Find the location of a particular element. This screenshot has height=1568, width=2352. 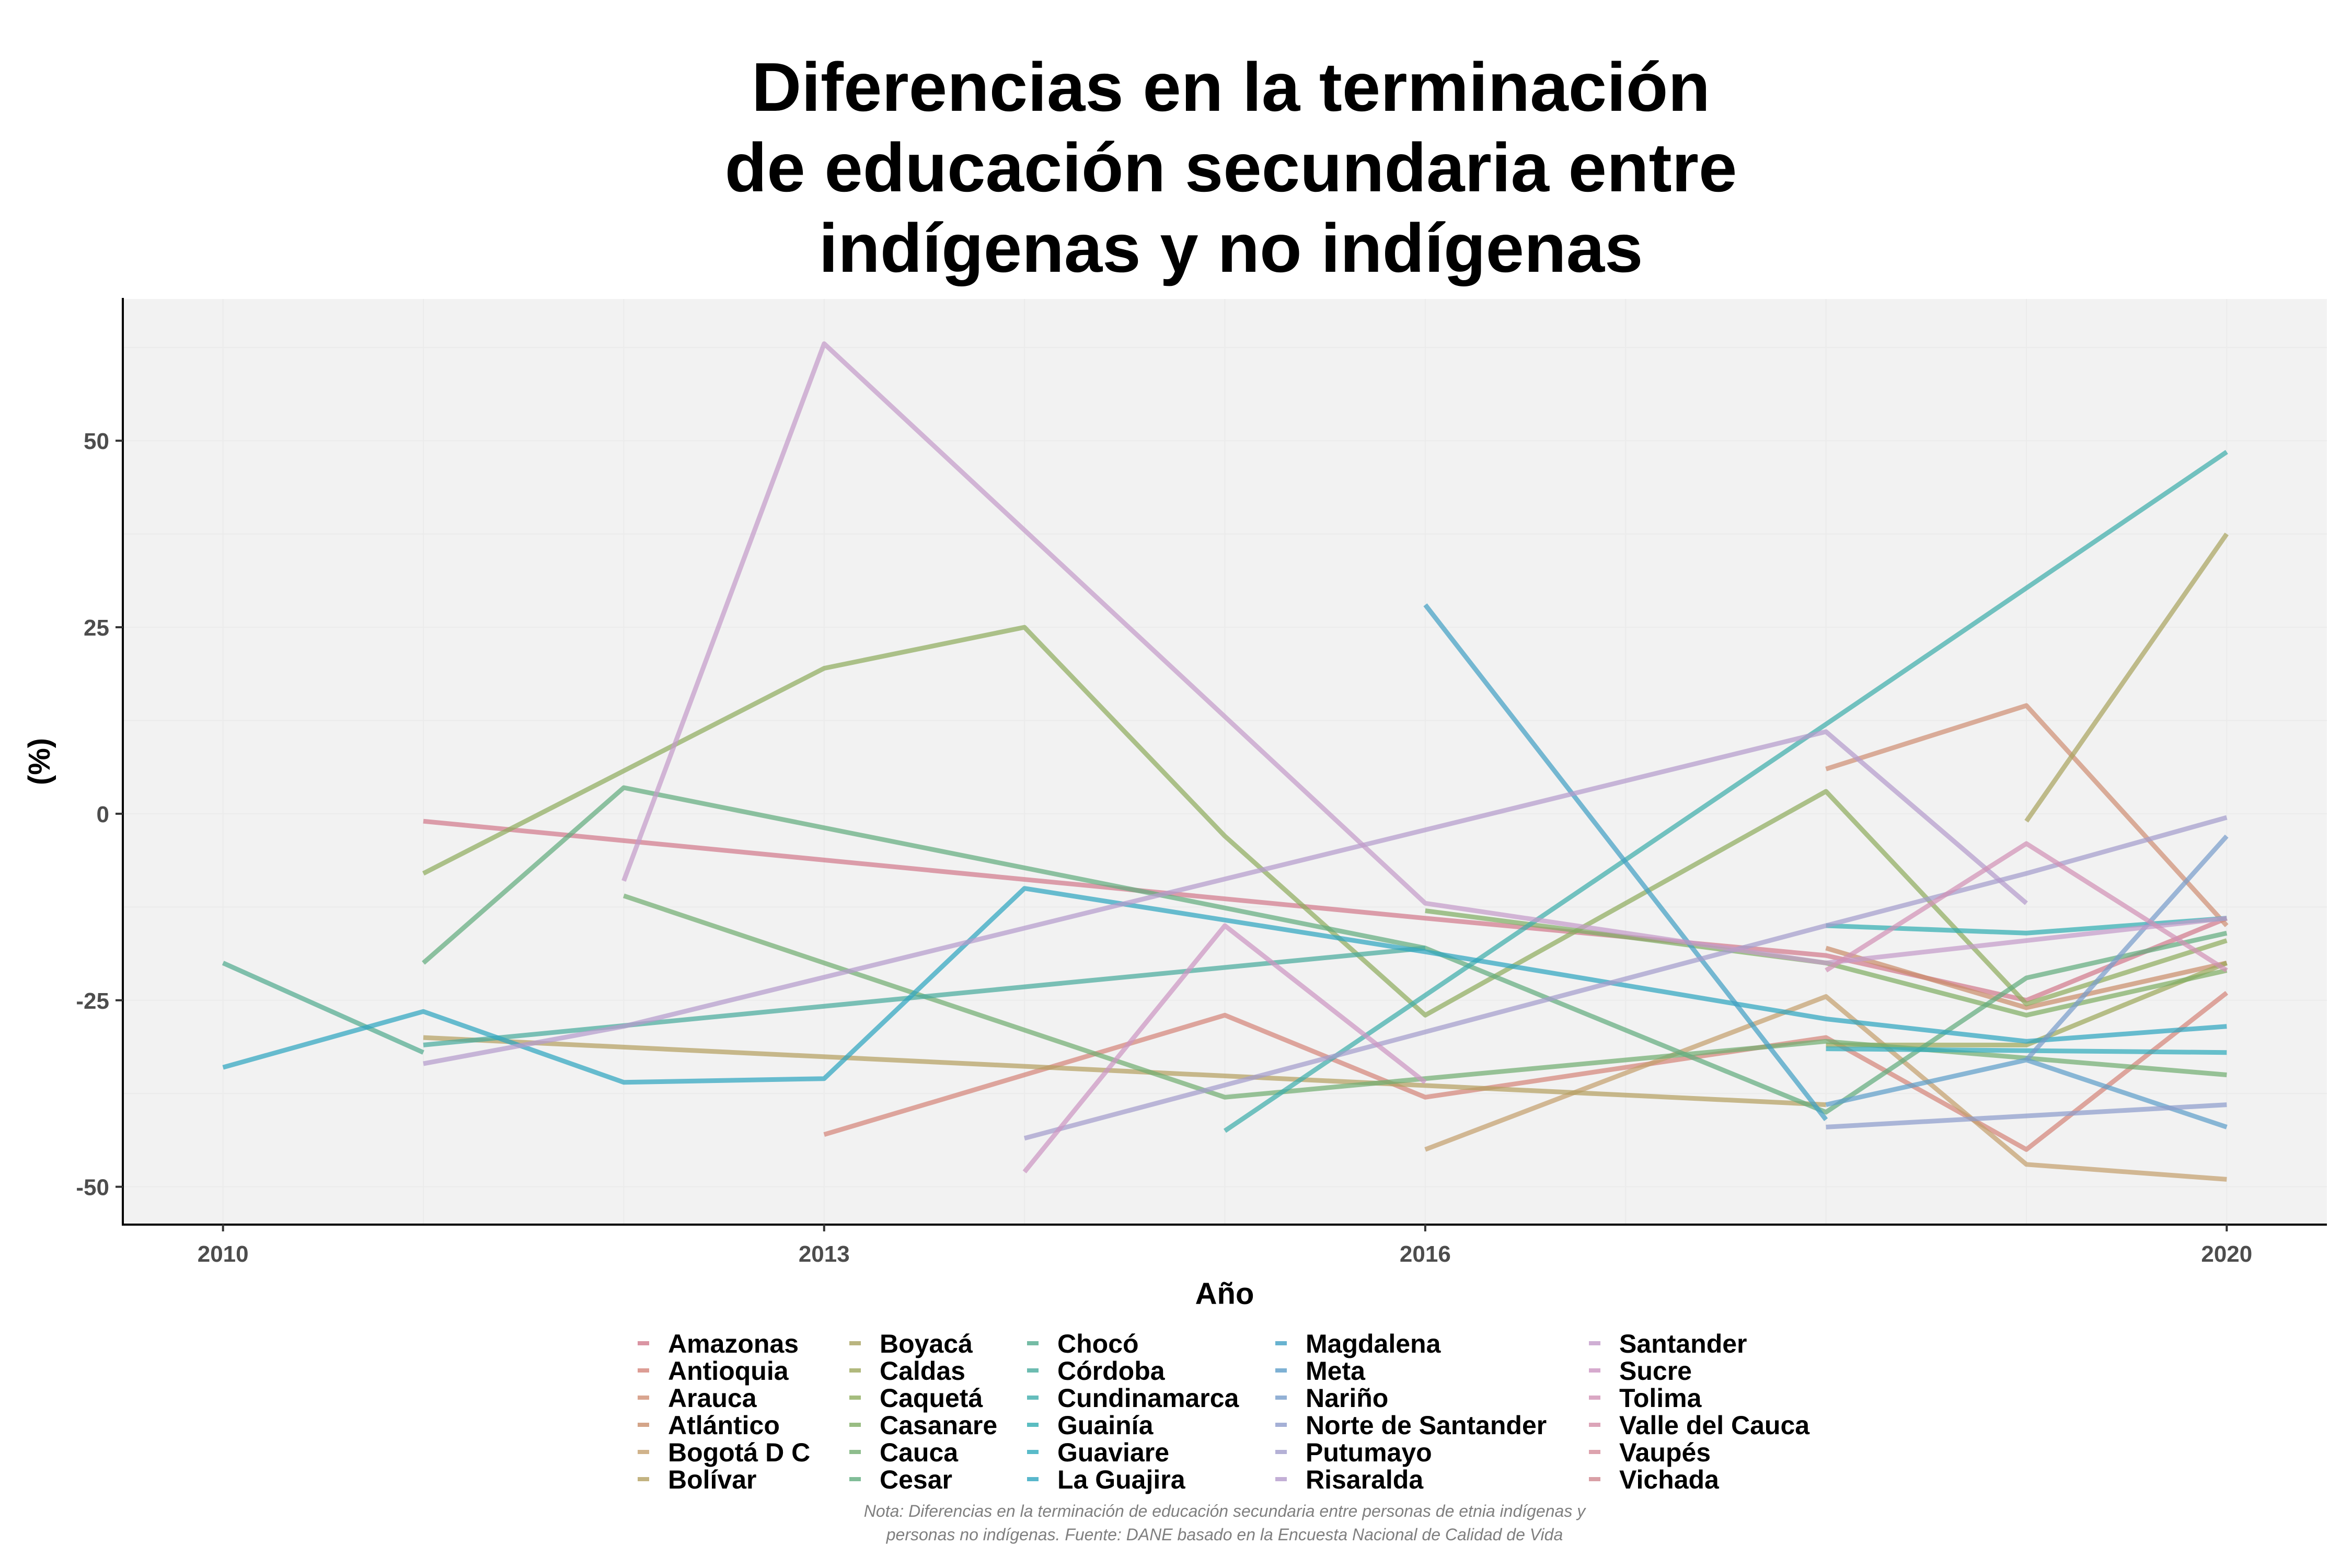

legend-label: Magdalena is located at coordinates (1374, 1343).